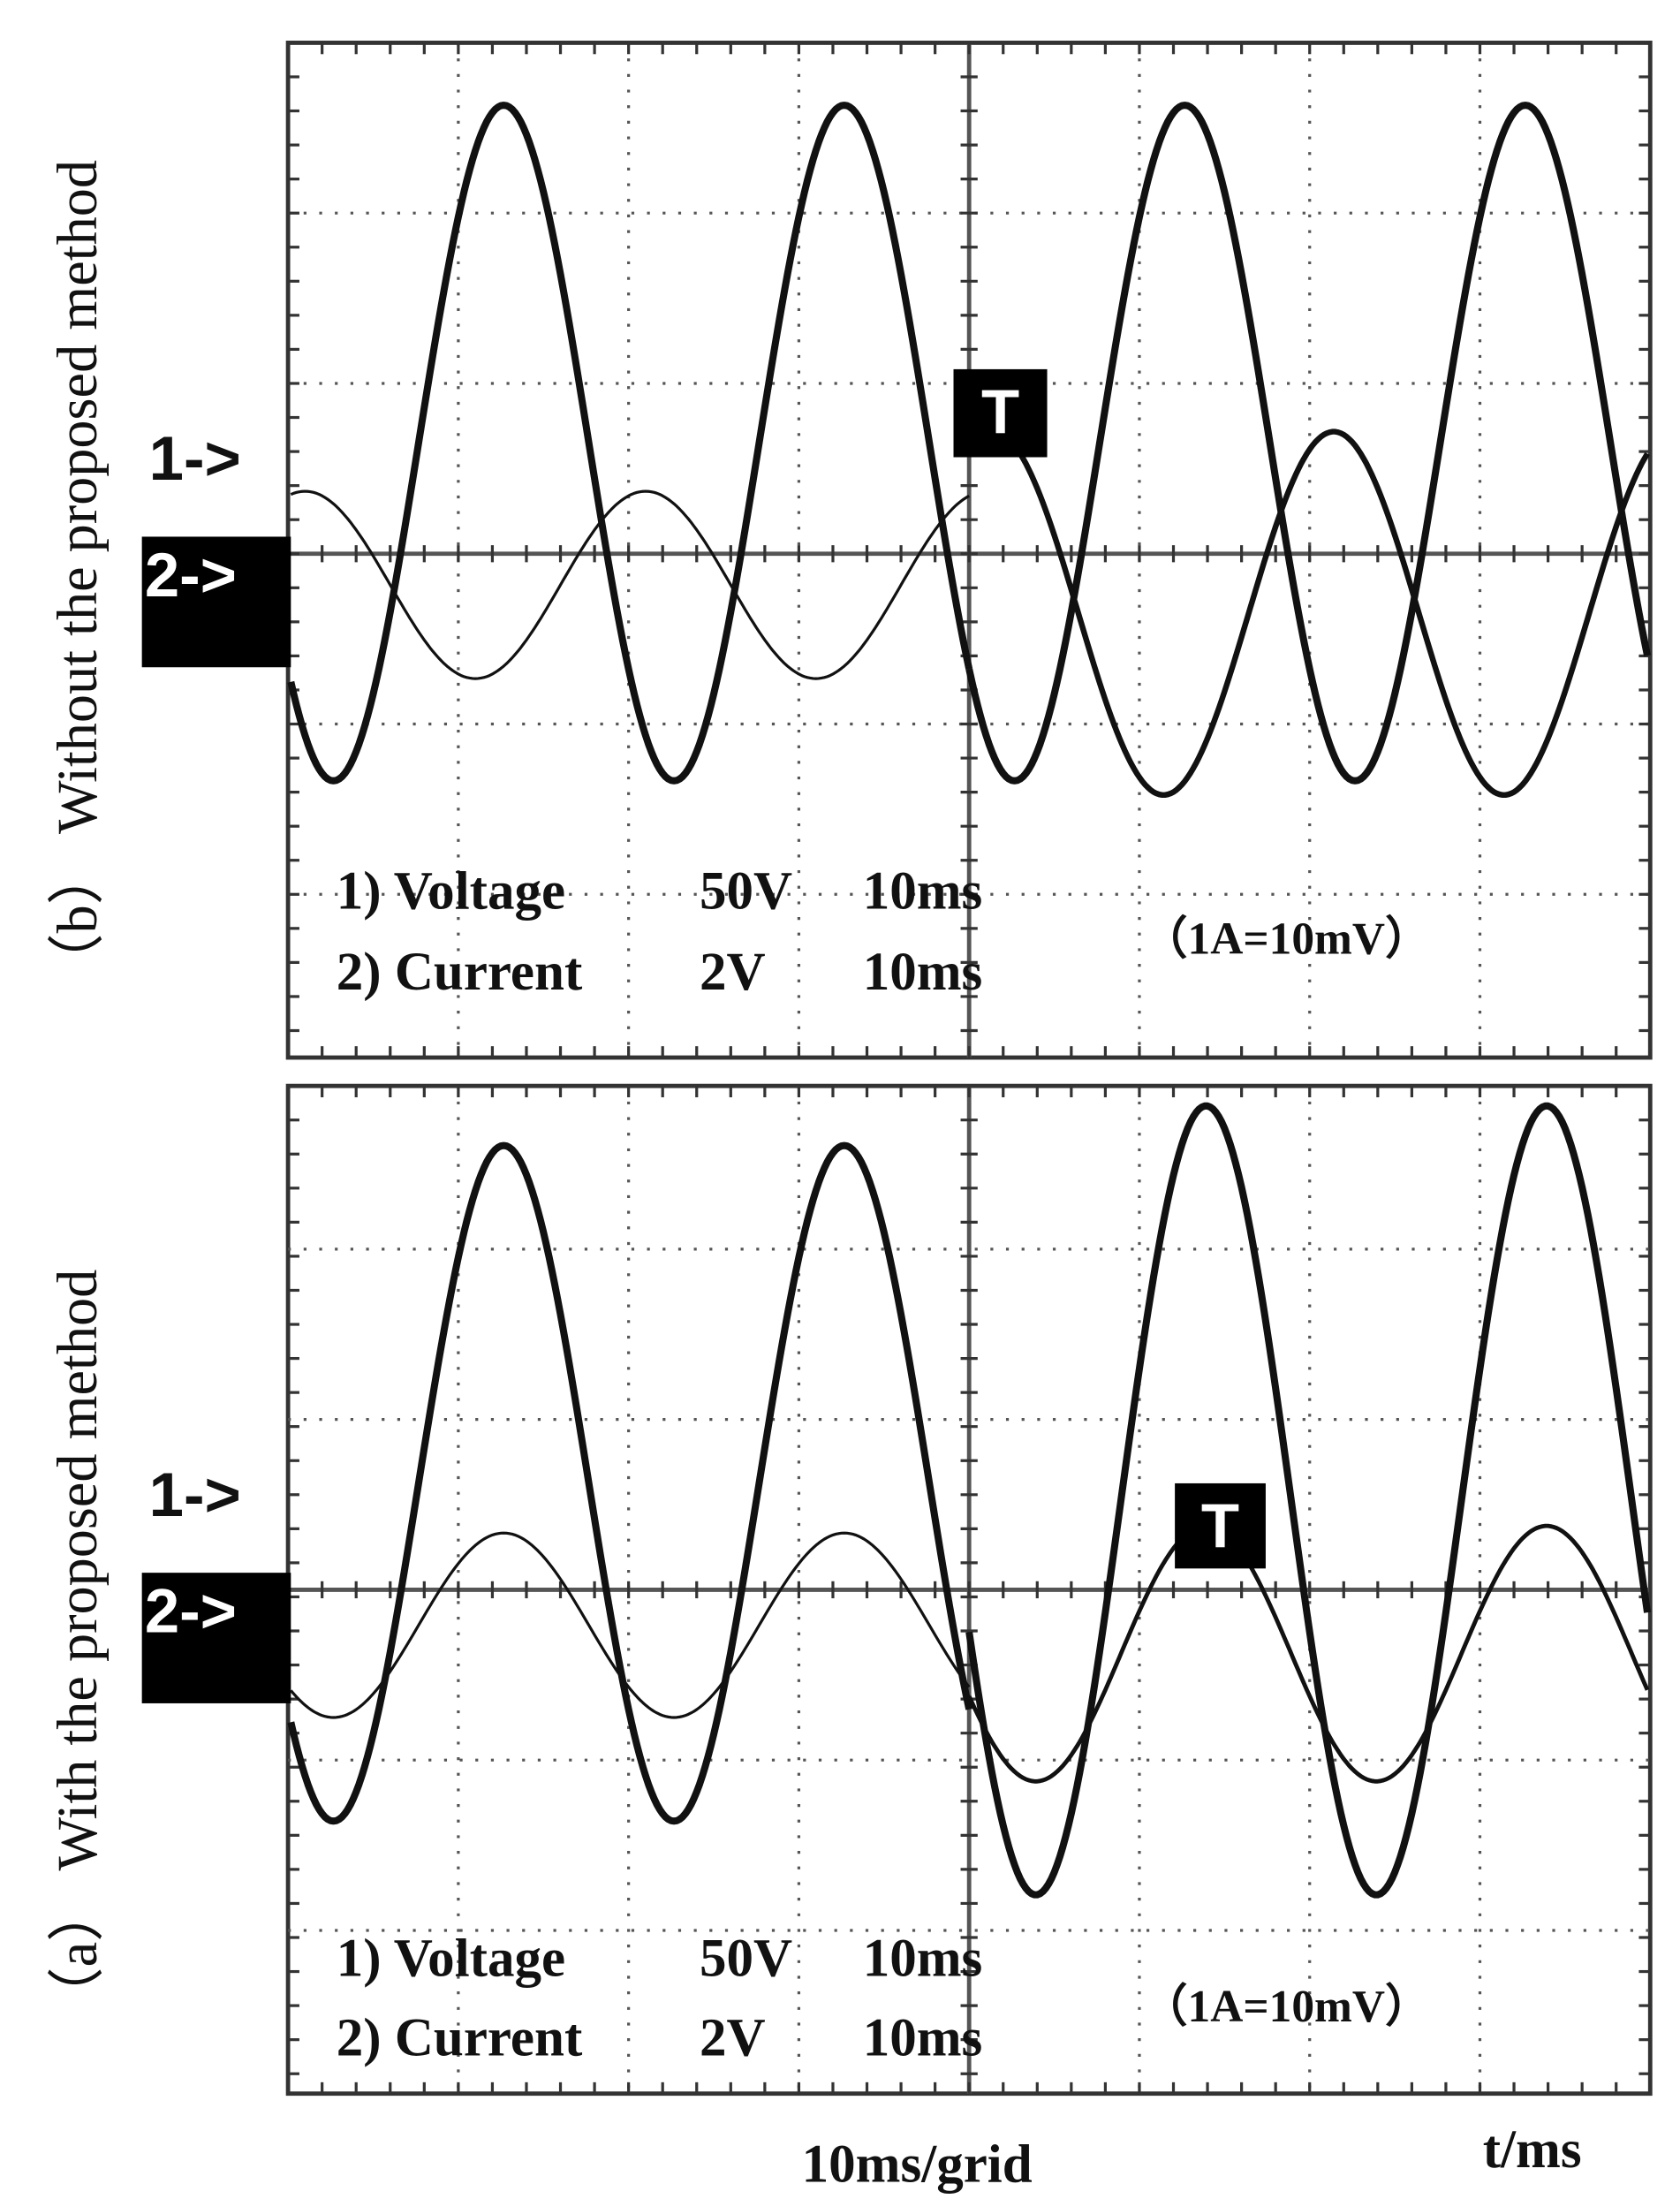 The height and width of the screenshot is (2199, 1680). Describe the element at coordinates (1532, 2150) in the screenshot. I see `axis-label: t/ms` at that location.